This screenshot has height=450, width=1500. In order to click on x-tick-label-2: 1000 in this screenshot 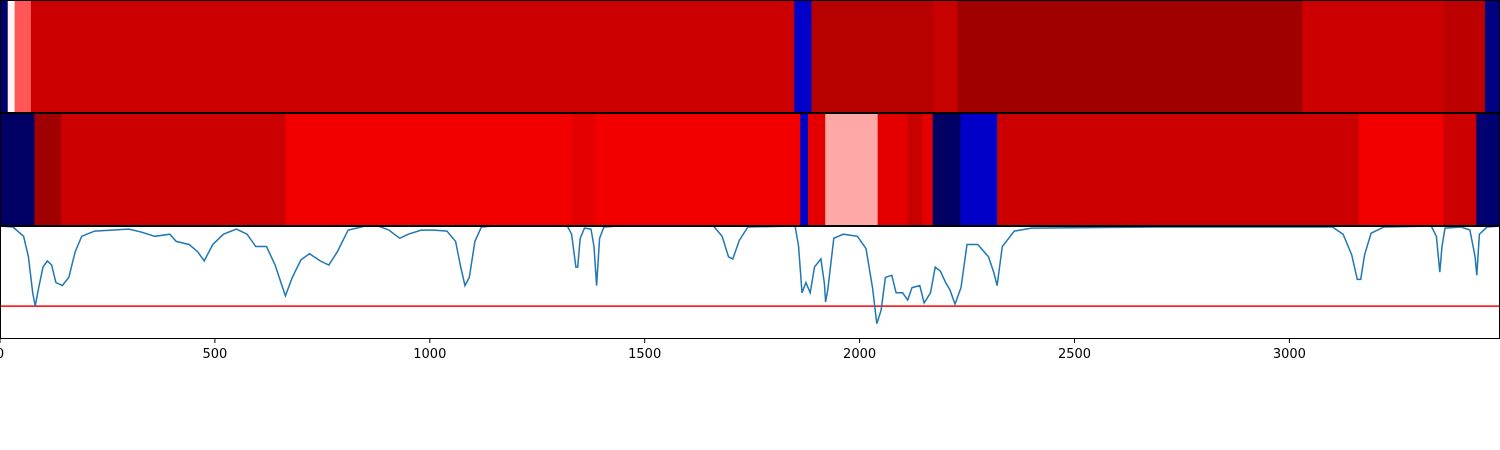, I will do `click(429, 354)`.